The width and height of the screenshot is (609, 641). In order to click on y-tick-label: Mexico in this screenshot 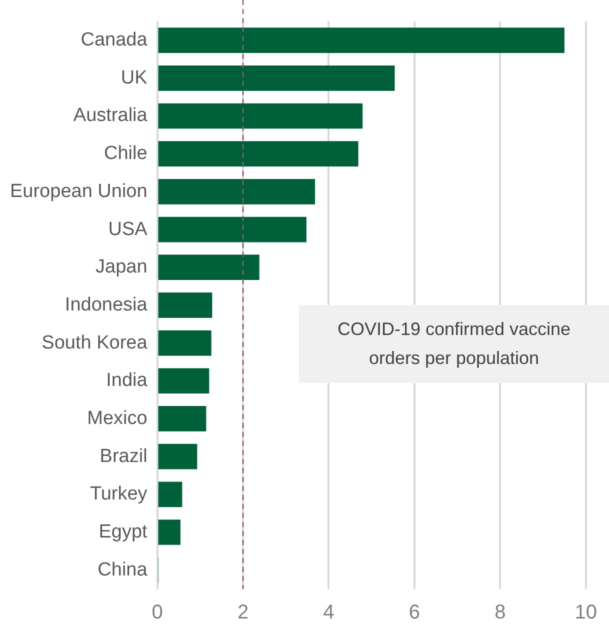, I will do `click(117, 418)`.